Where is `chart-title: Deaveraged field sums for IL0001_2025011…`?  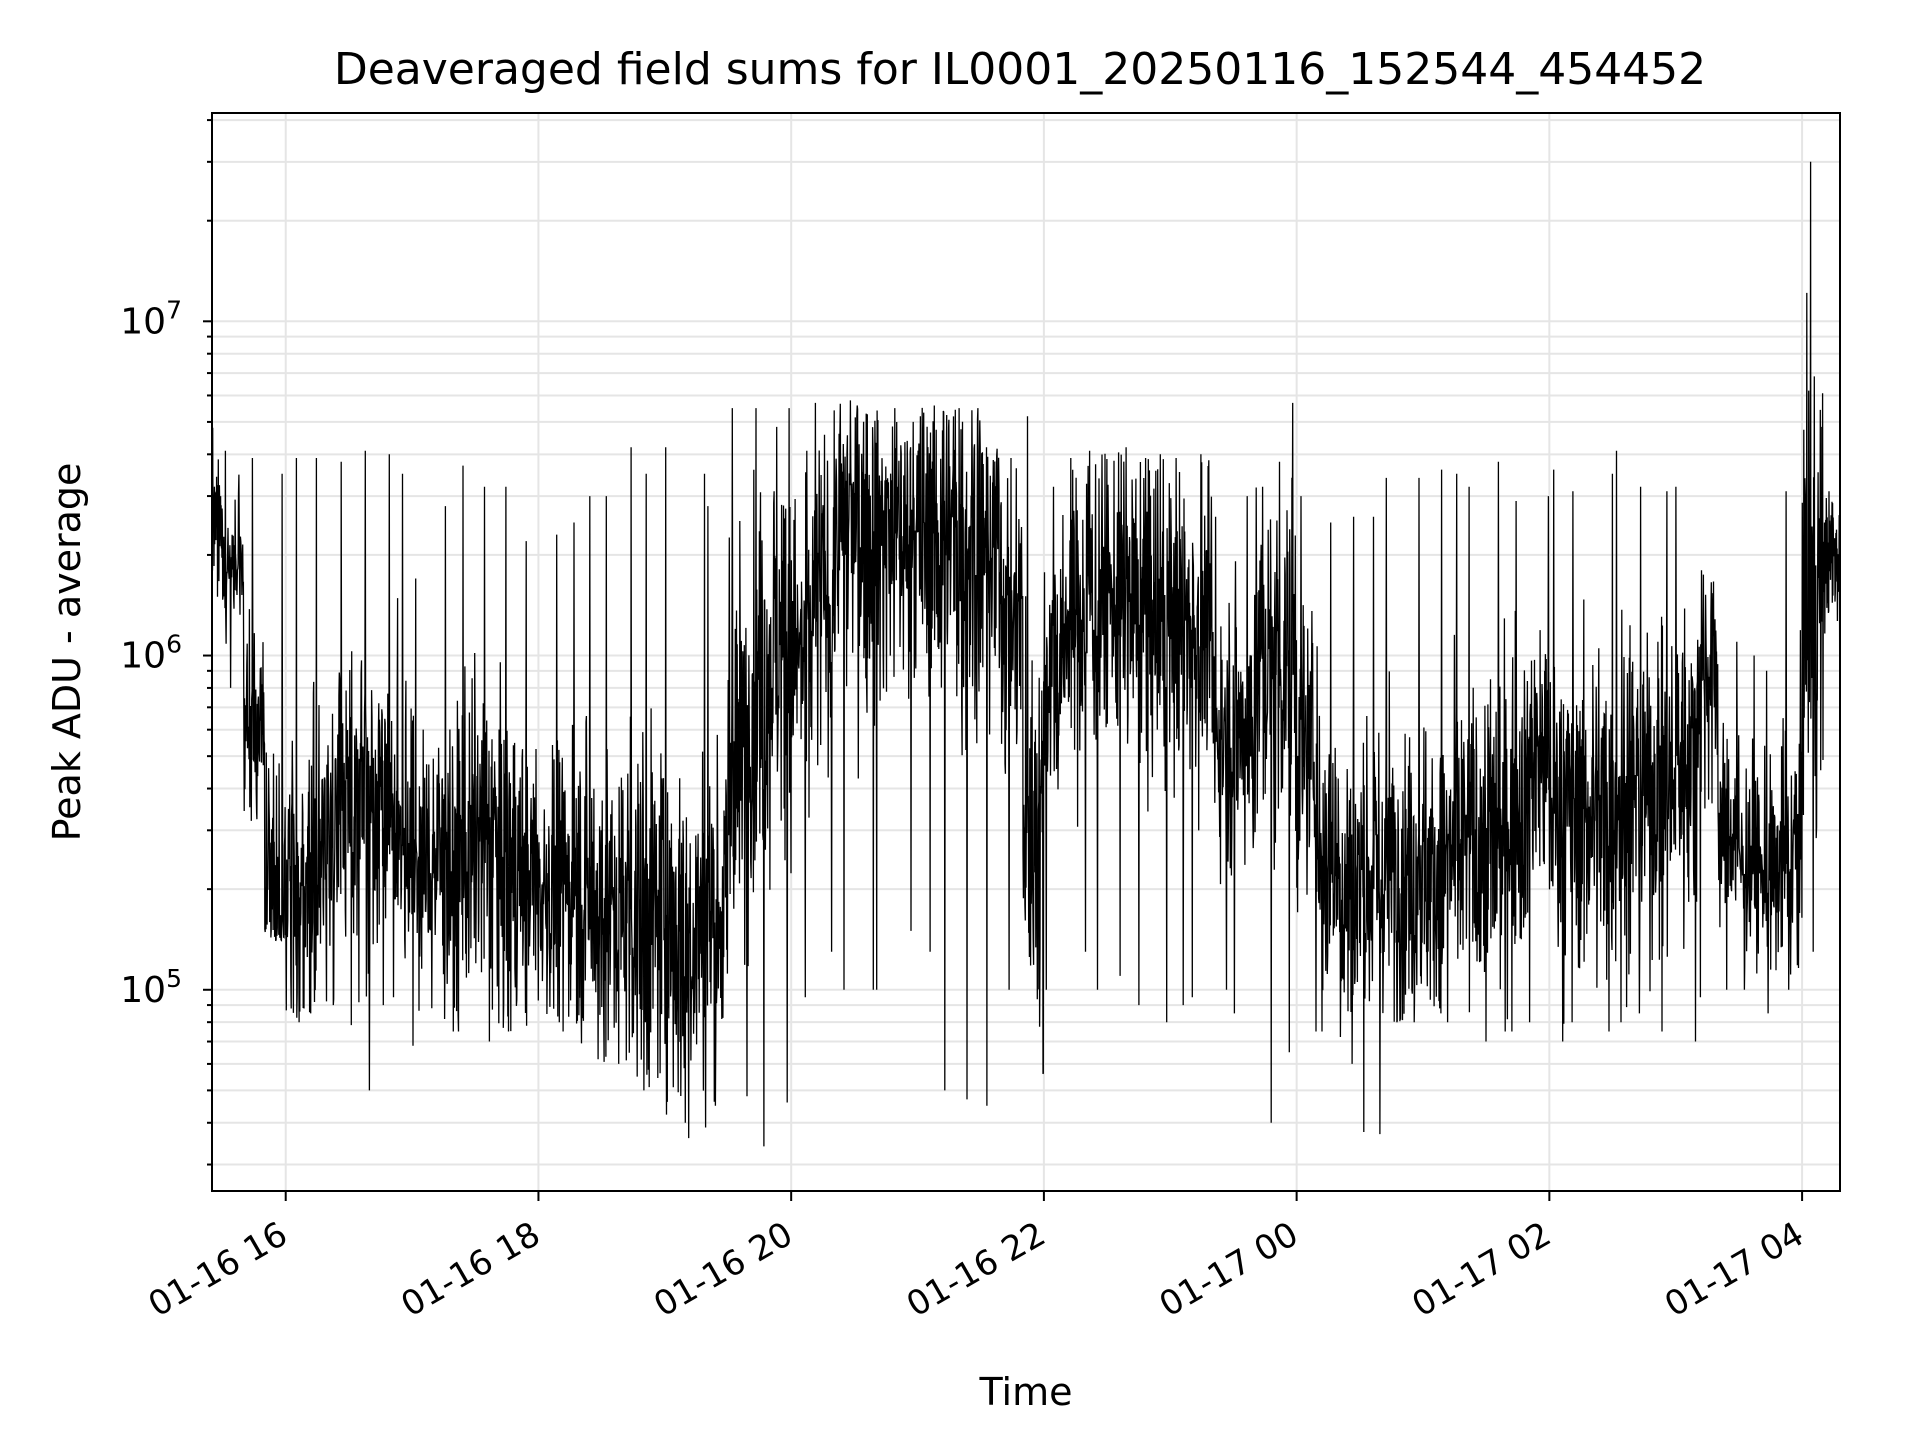
chart-title: Deaveraged field sums for IL0001_2025011… is located at coordinates (1020, 69).